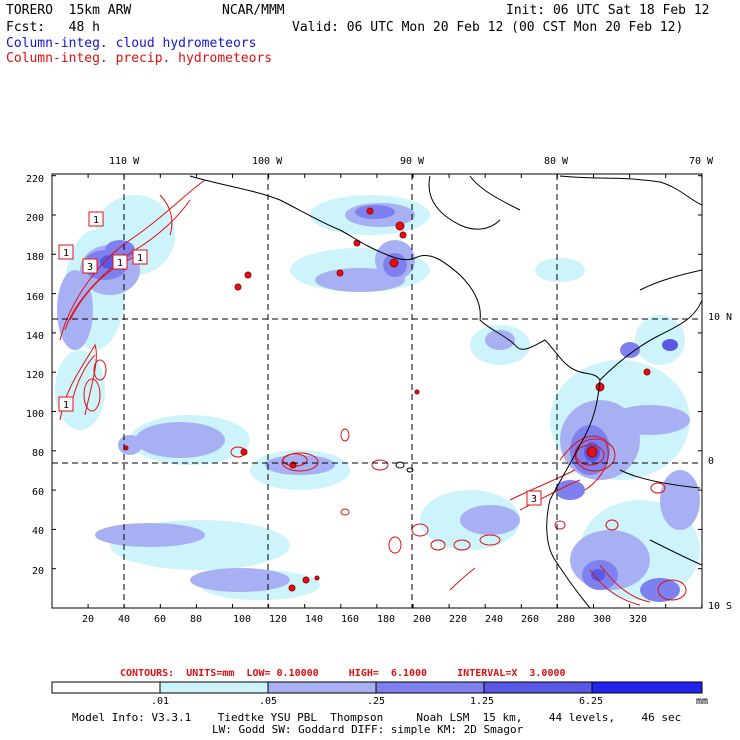  I want to click on organization-label: NCAR/MMM, so click(253, 10).